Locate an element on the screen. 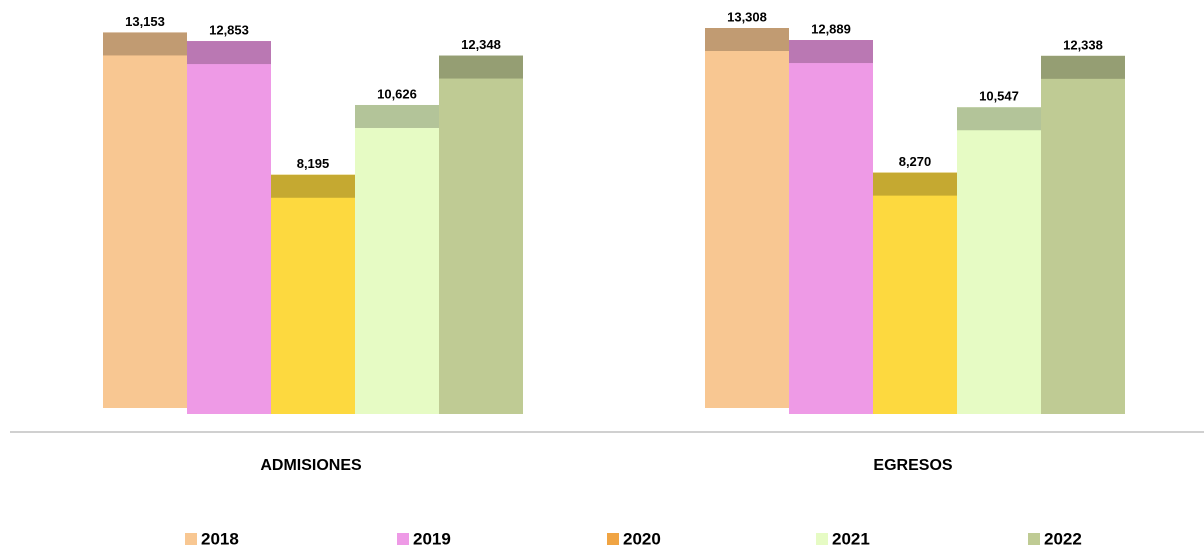 This screenshot has width=1204, height=550. value-label: 10,547 is located at coordinates (999, 96).